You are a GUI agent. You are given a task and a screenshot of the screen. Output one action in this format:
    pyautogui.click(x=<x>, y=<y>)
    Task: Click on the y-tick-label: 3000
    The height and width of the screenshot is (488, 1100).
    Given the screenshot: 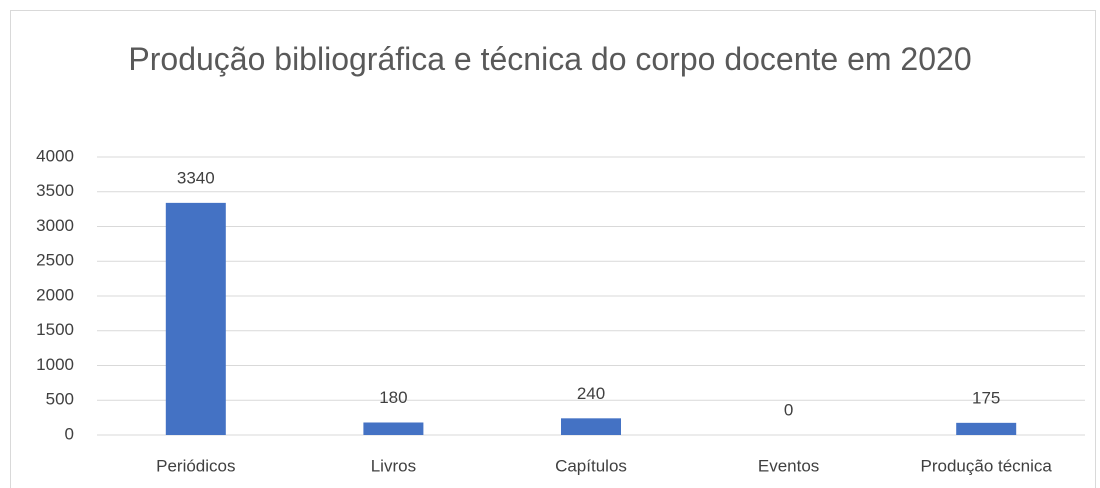 What is the action you would take?
    pyautogui.click(x=55, y=225)
    